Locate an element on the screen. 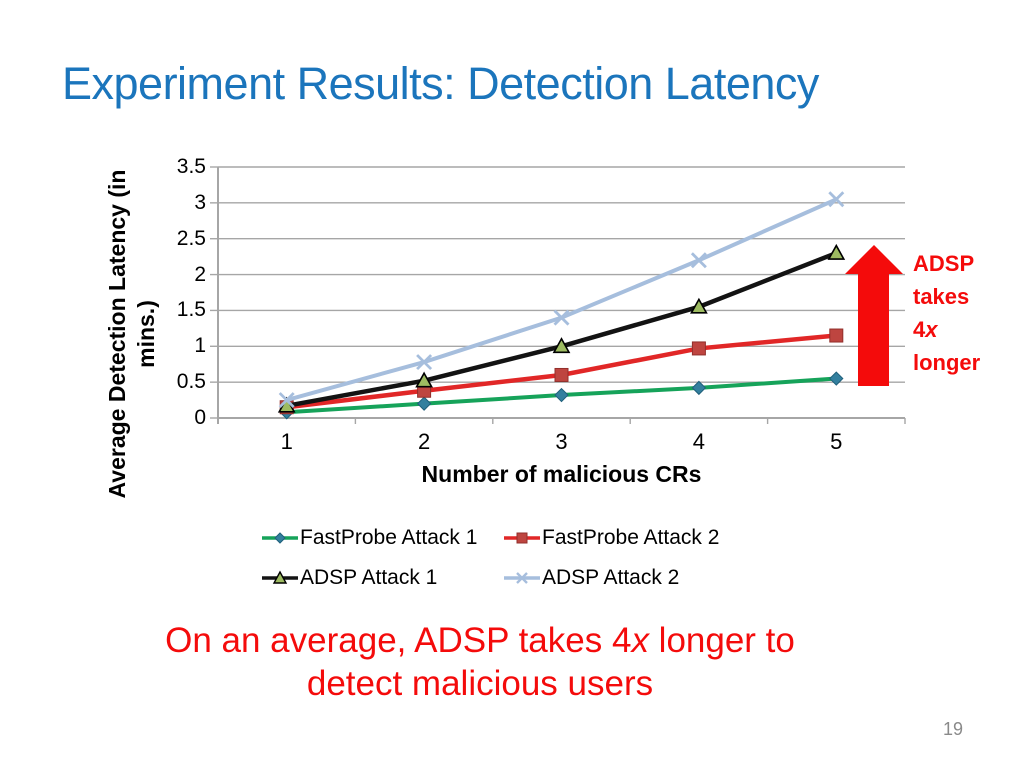  page-number: 19 is located at coordinates (953, 729).